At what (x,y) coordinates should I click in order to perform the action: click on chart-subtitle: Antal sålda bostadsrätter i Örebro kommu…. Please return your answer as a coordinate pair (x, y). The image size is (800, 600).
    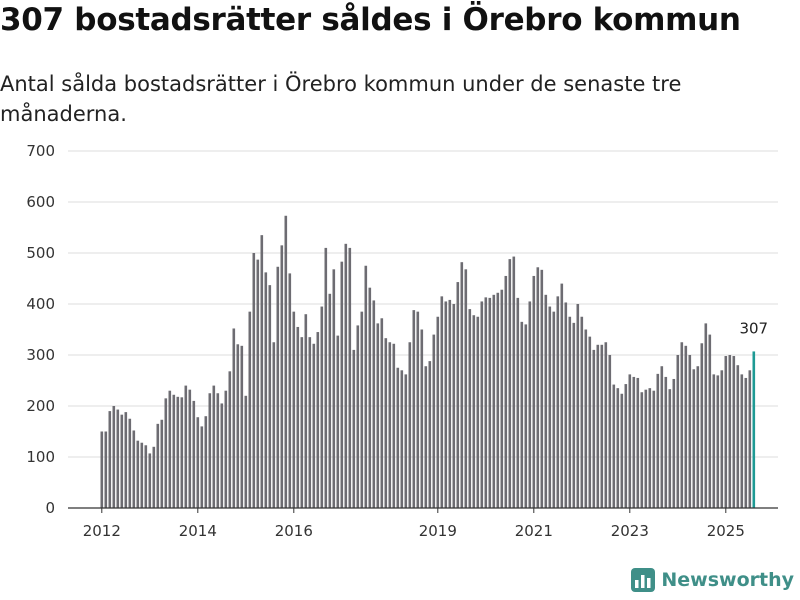
    Looking at the image, I should click on (341, 99).